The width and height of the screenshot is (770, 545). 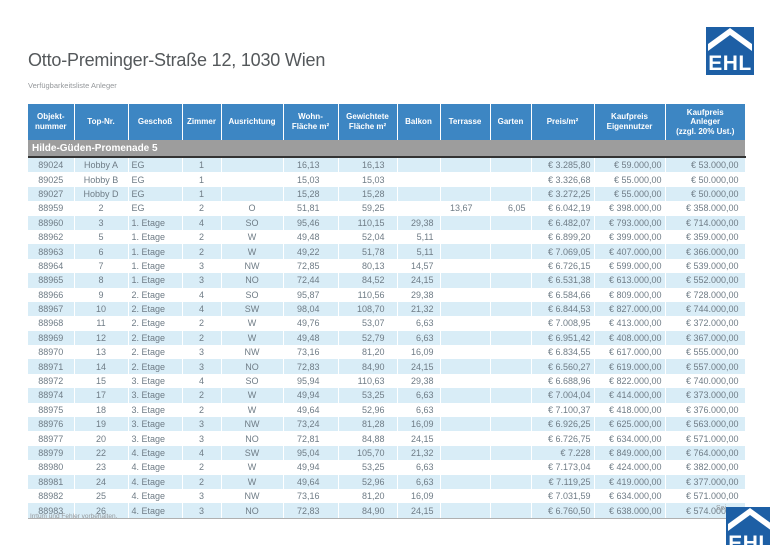 I want to click on table-cell: € 59.000,00, so click(x=630, y=165).